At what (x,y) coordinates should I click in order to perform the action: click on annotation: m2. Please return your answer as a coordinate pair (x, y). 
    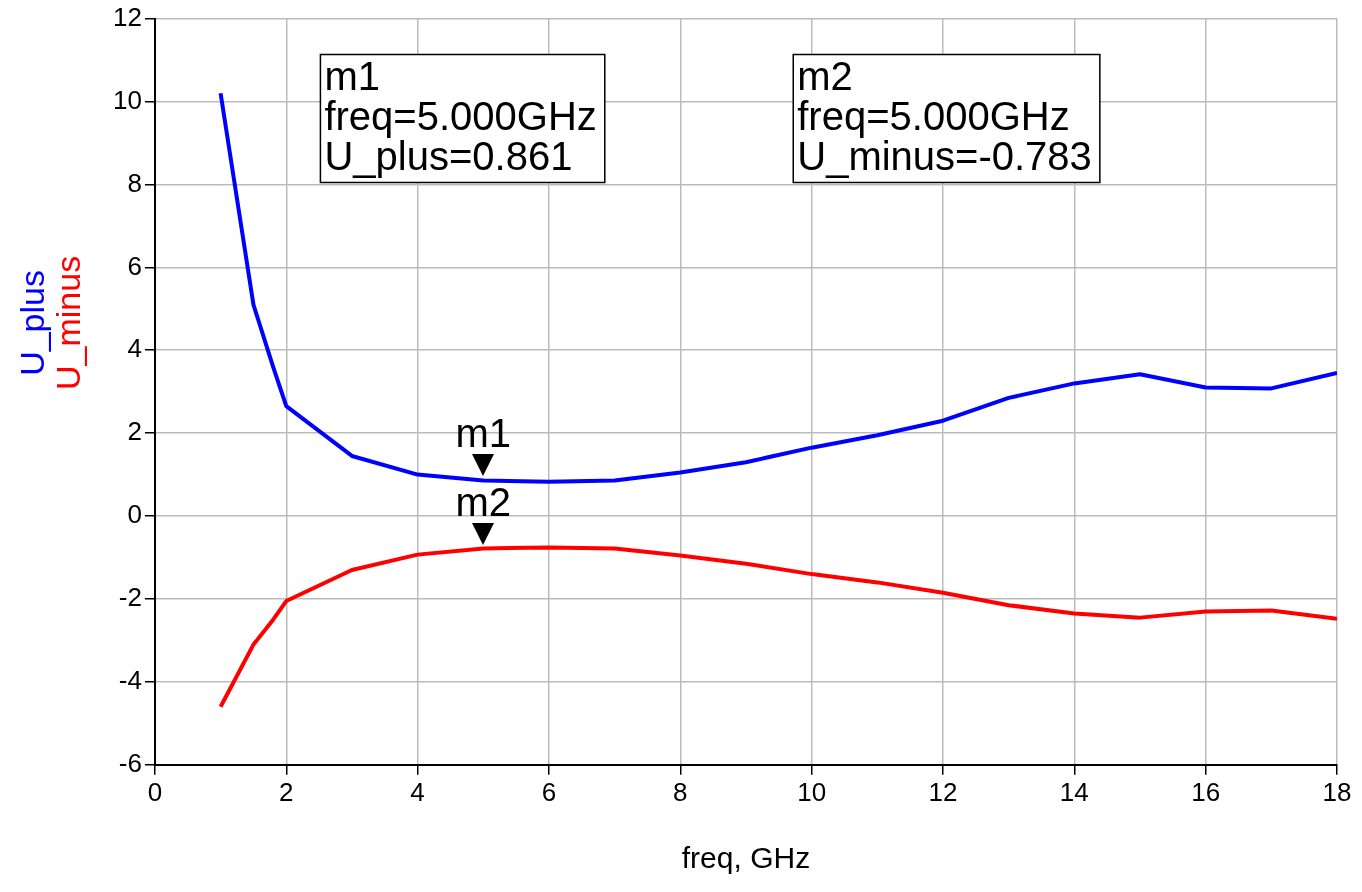
    Looking at the image, I should click on (483, 501).